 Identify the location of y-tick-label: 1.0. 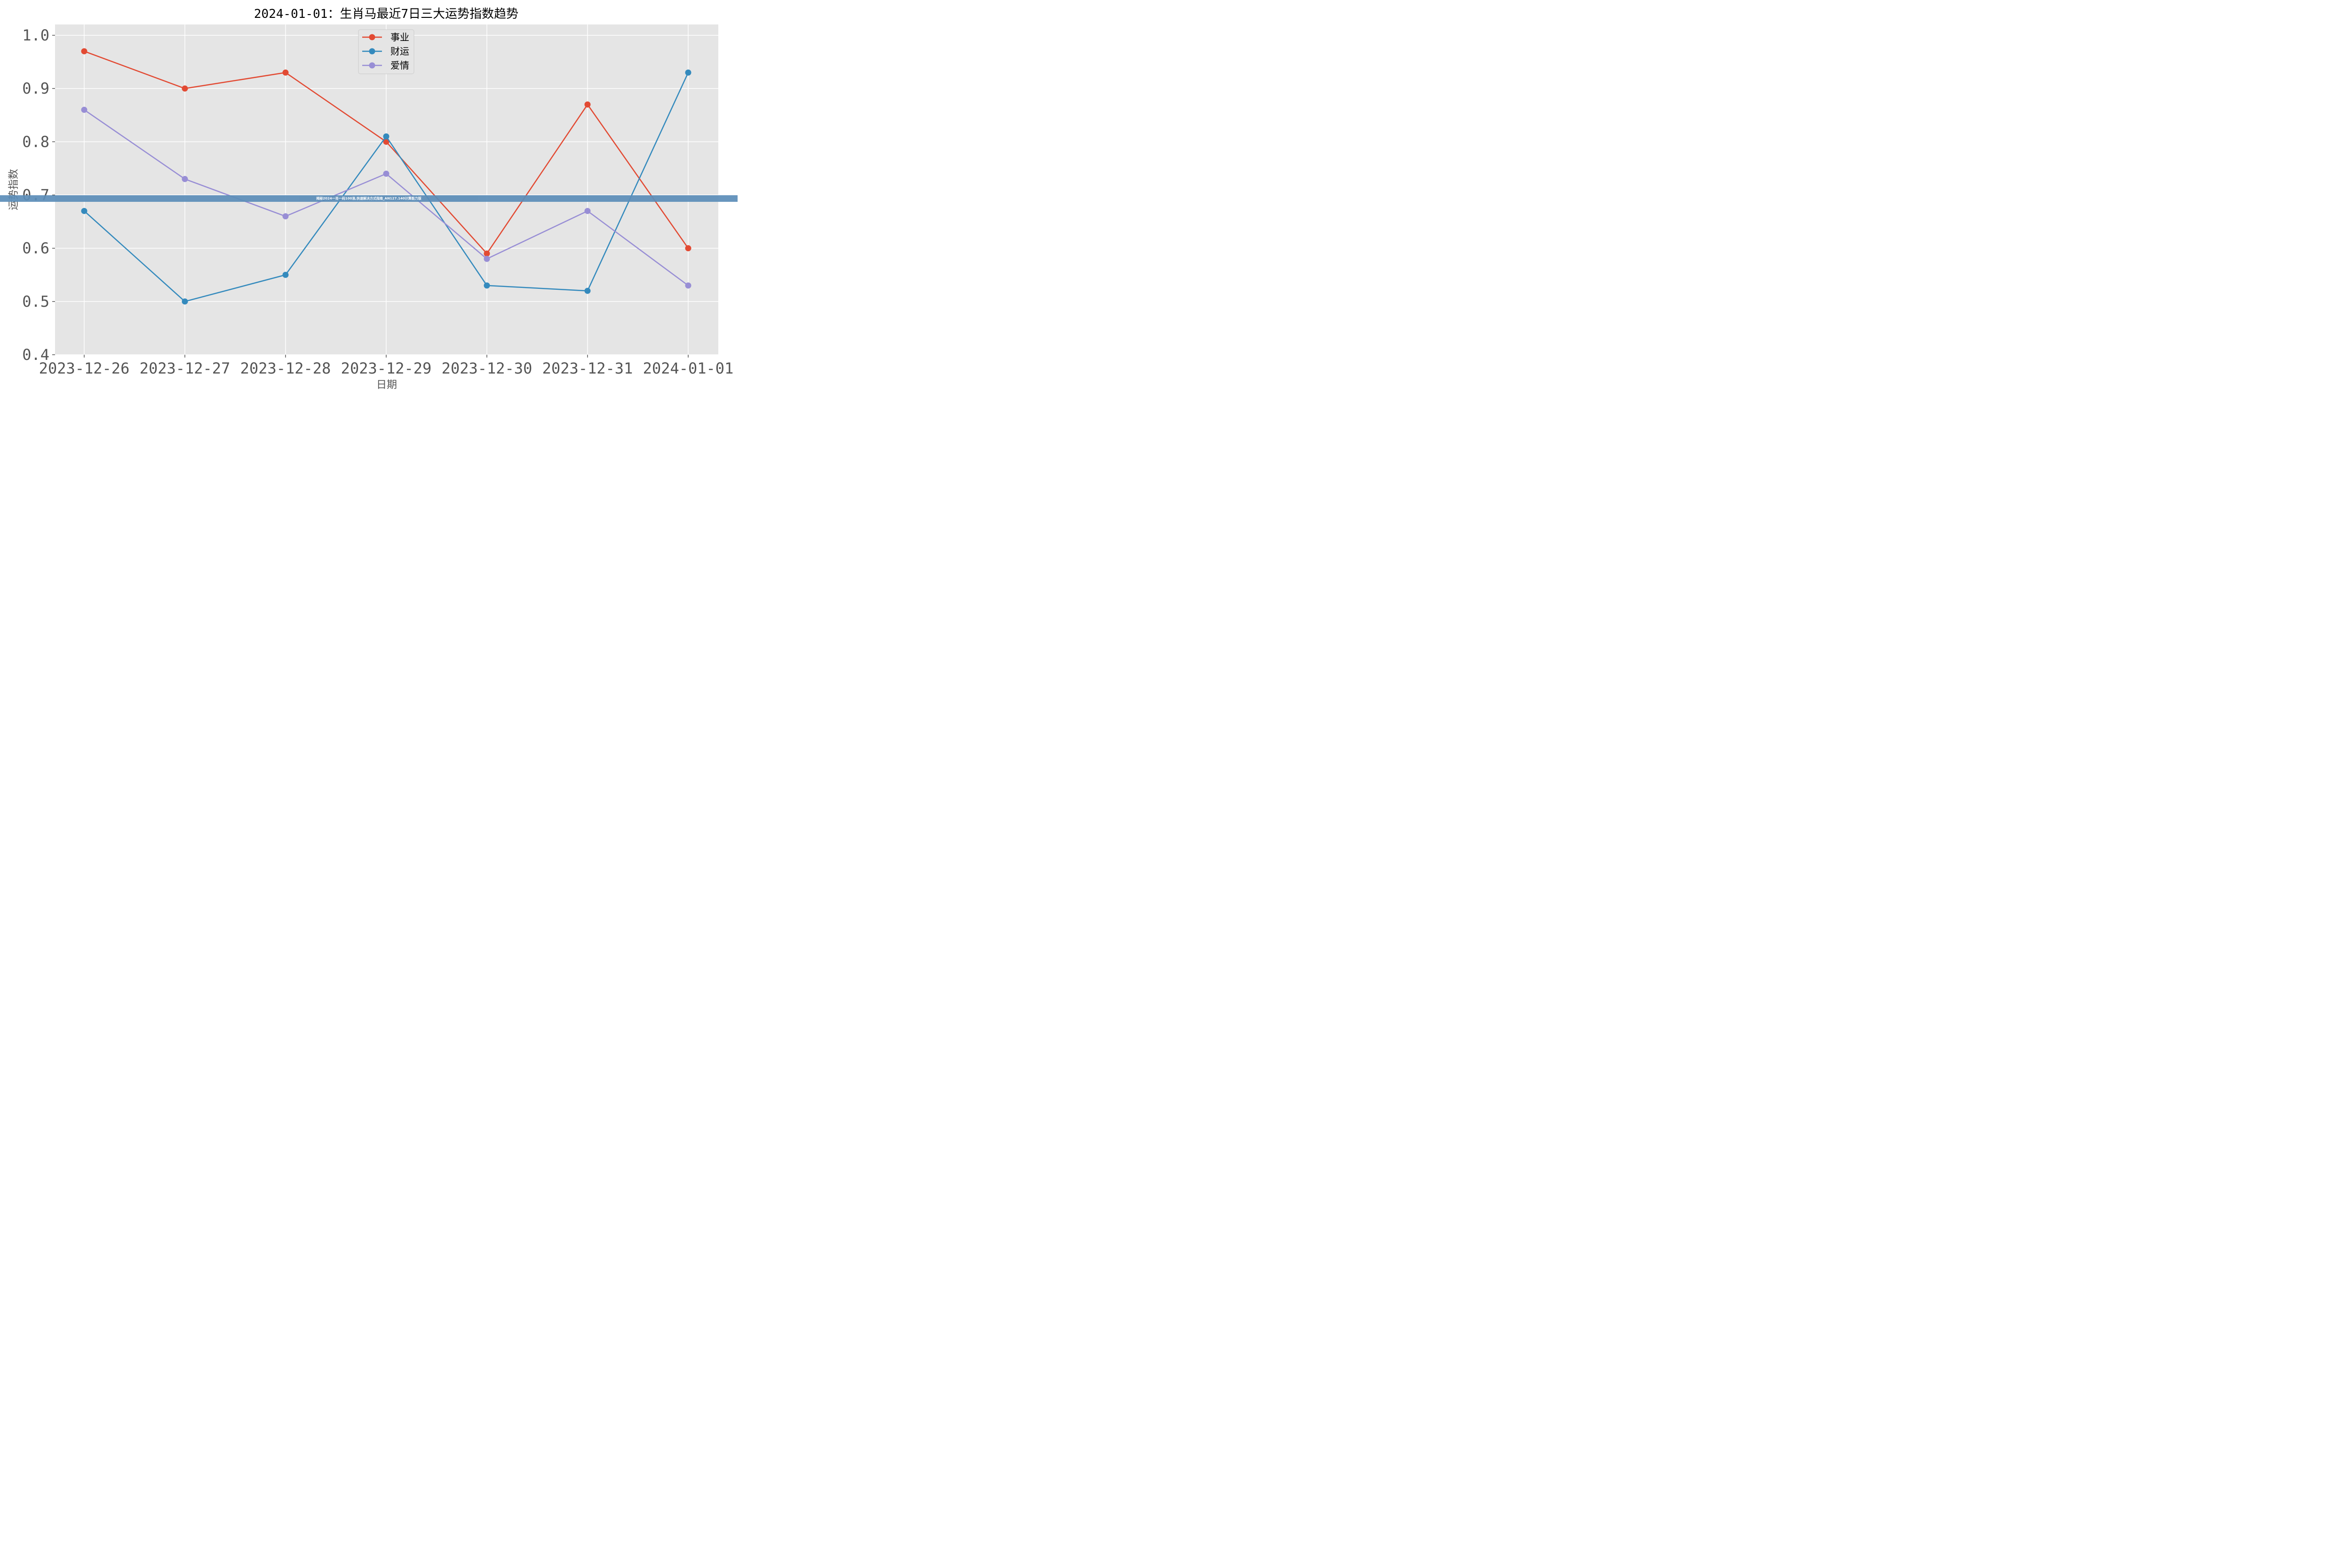
(35, 35).